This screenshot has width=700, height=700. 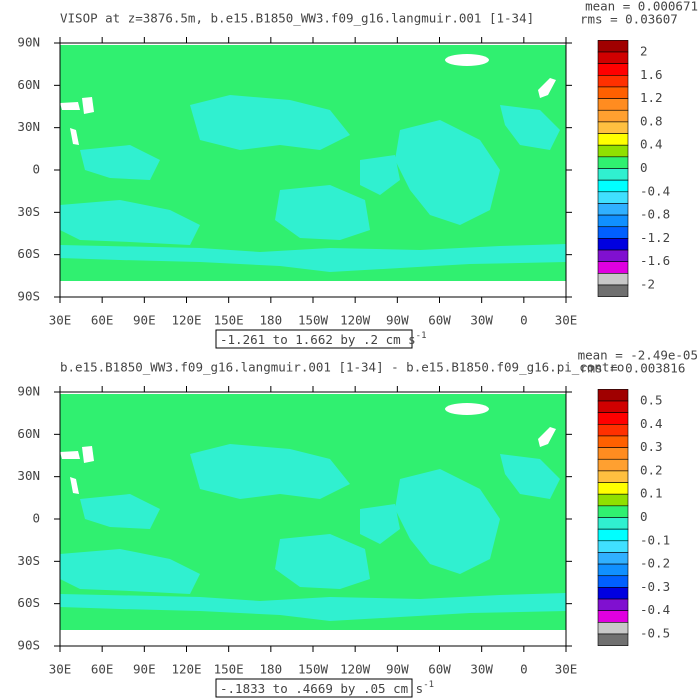 What do you see at coordinates (651, 74) in the screenshot?
I see `colorbar-label: 1.6` at bounding box center [651, 74].